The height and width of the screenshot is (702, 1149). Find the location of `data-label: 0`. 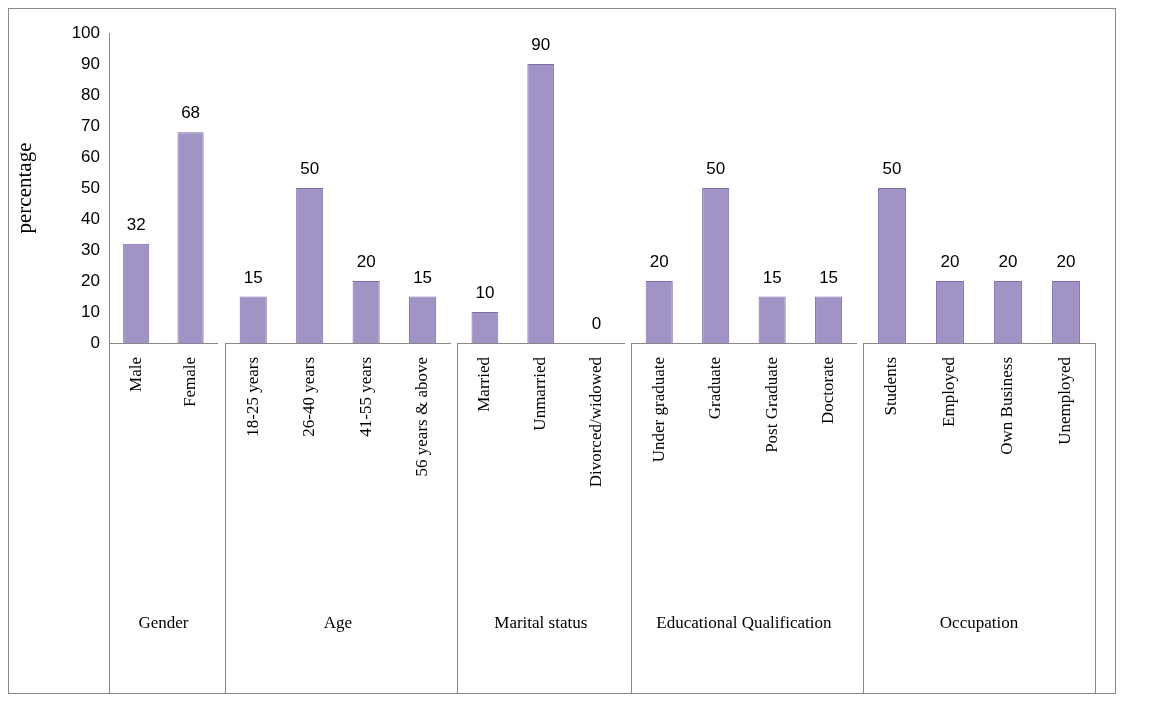

data-label: 0 is located at coordinates (596, 324).